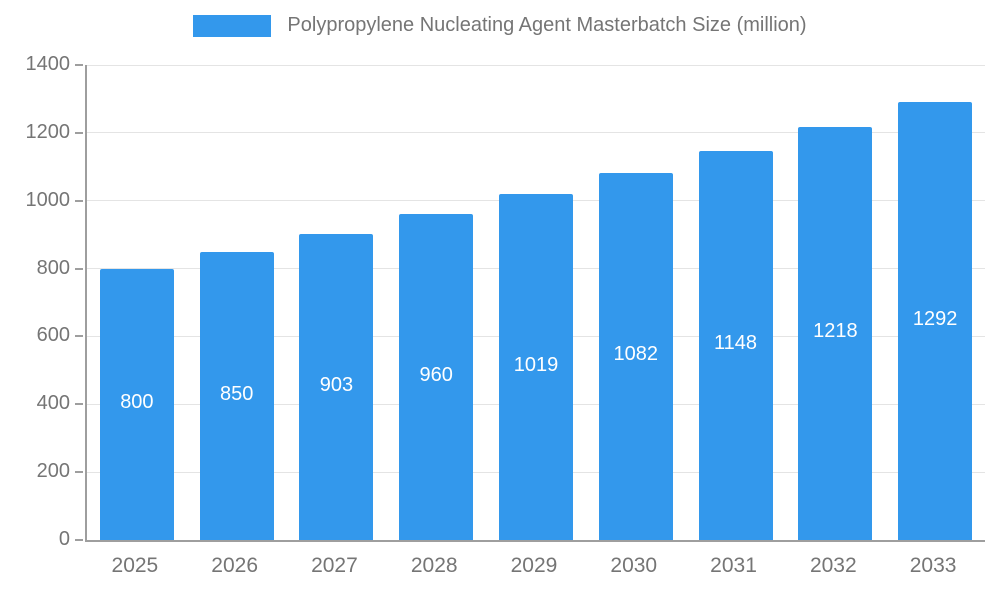  I want to click on y-axis-tick-label: 600, so click(53, 335).